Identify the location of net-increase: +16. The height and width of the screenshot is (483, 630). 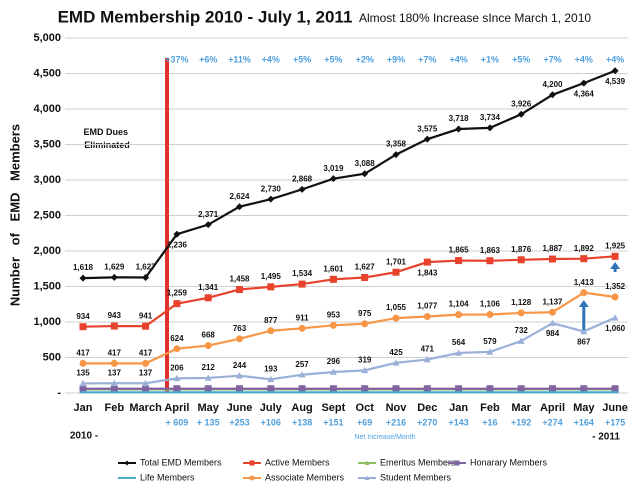
(489, 422).